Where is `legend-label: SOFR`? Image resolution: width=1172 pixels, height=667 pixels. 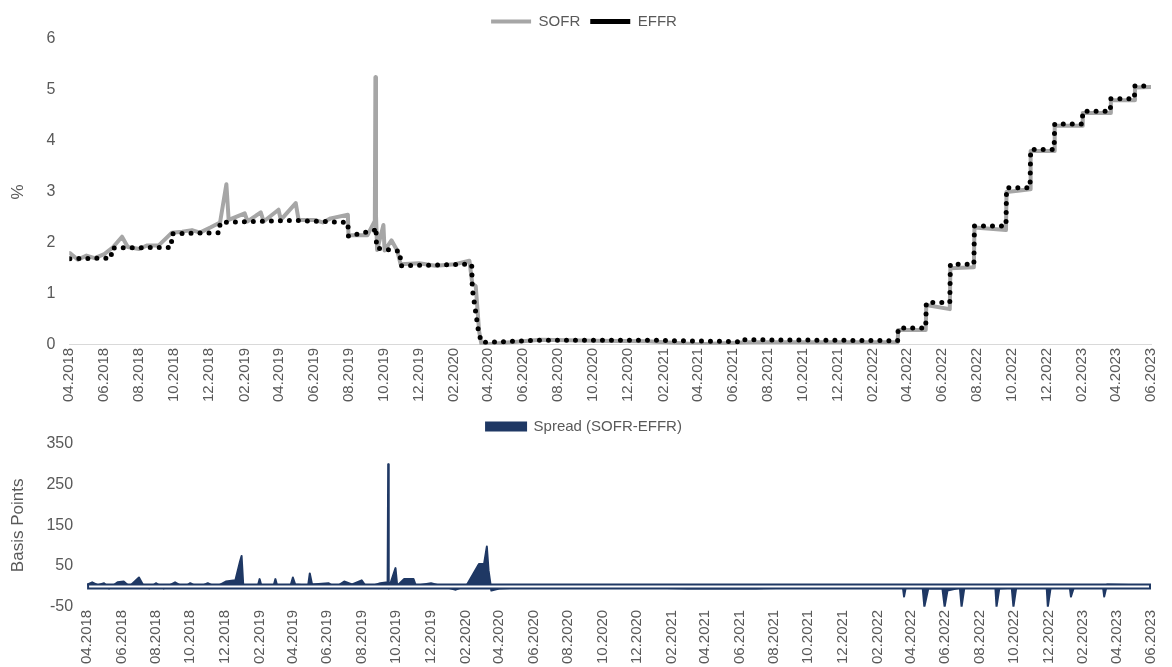 legend-label: SOFR is located at coordinates (559, 20).